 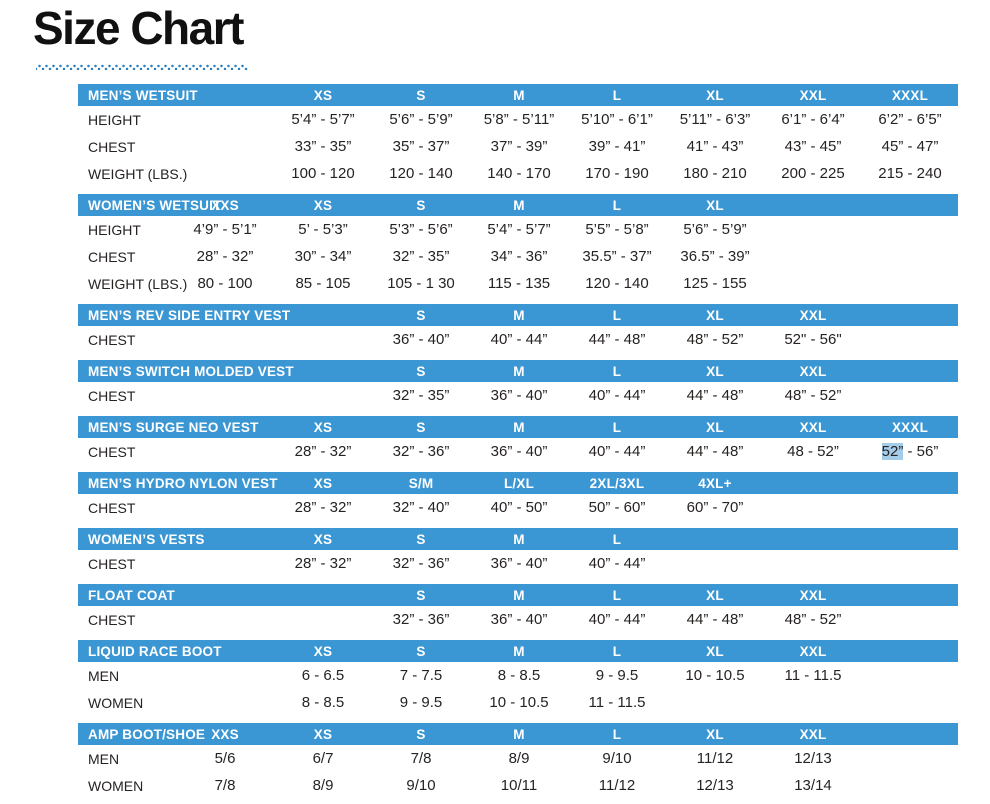 I want to click on cell-value: 50” - 60”, so click(x=617, y=507).